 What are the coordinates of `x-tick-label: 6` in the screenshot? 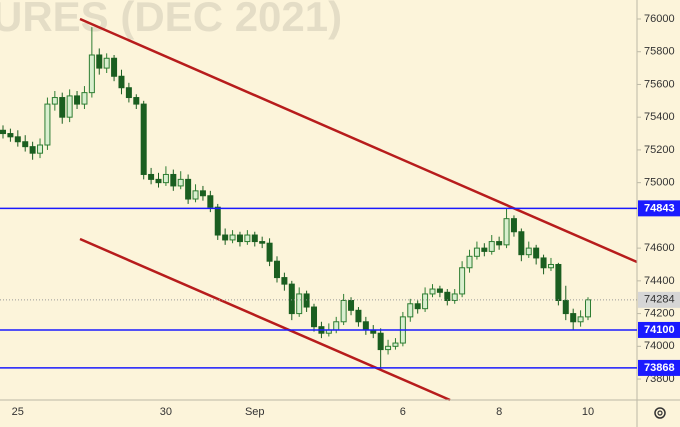 It's located at (403, 412).